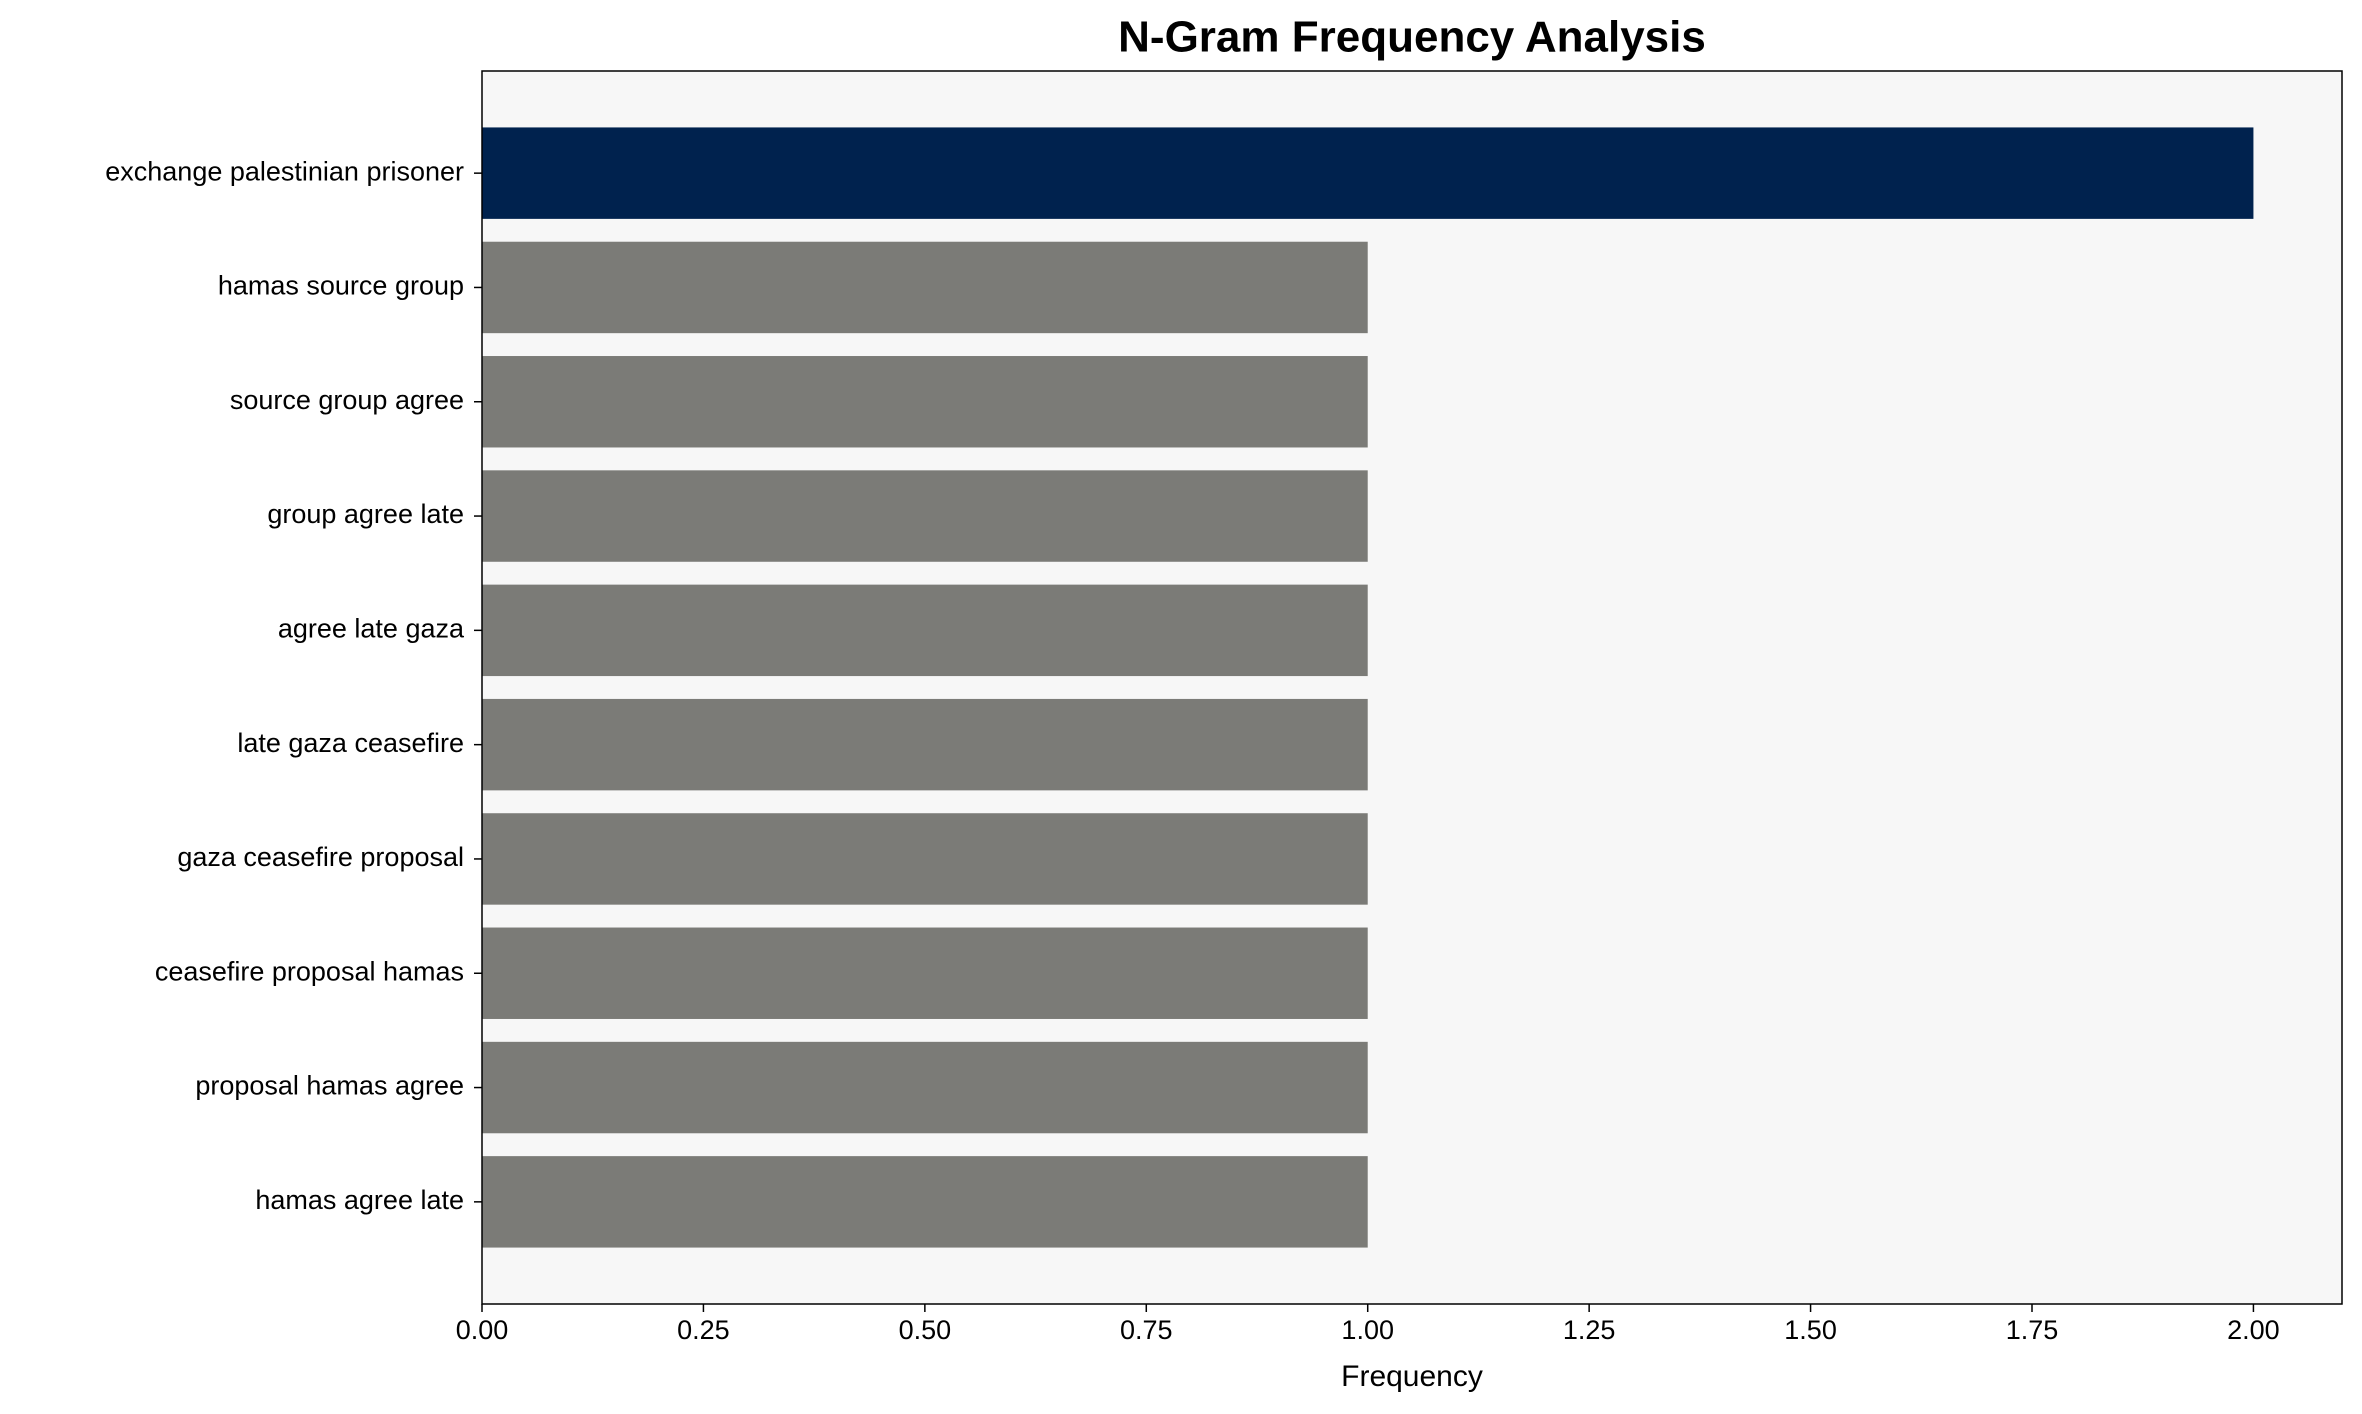 This screenshot has height=1414, width=2362. What do you see at coordinates (1412, 1376) in the screenshot?
I see `x-axis-label: Frequency` at bounding box center [1412, 1376].